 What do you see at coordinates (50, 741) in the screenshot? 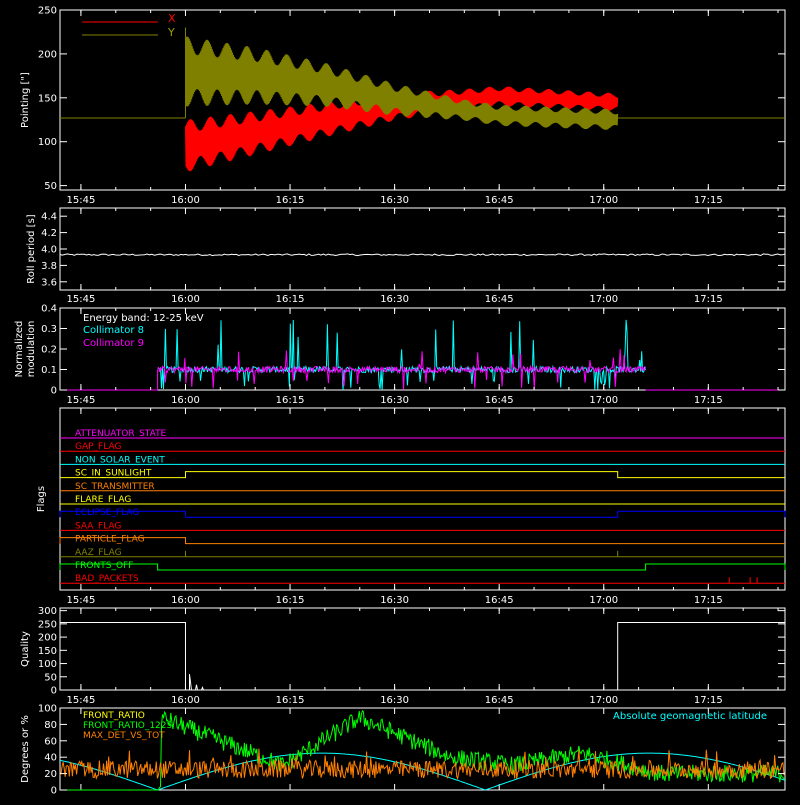
I see `y-tick-label: 60` at bounding box center [50, 741].